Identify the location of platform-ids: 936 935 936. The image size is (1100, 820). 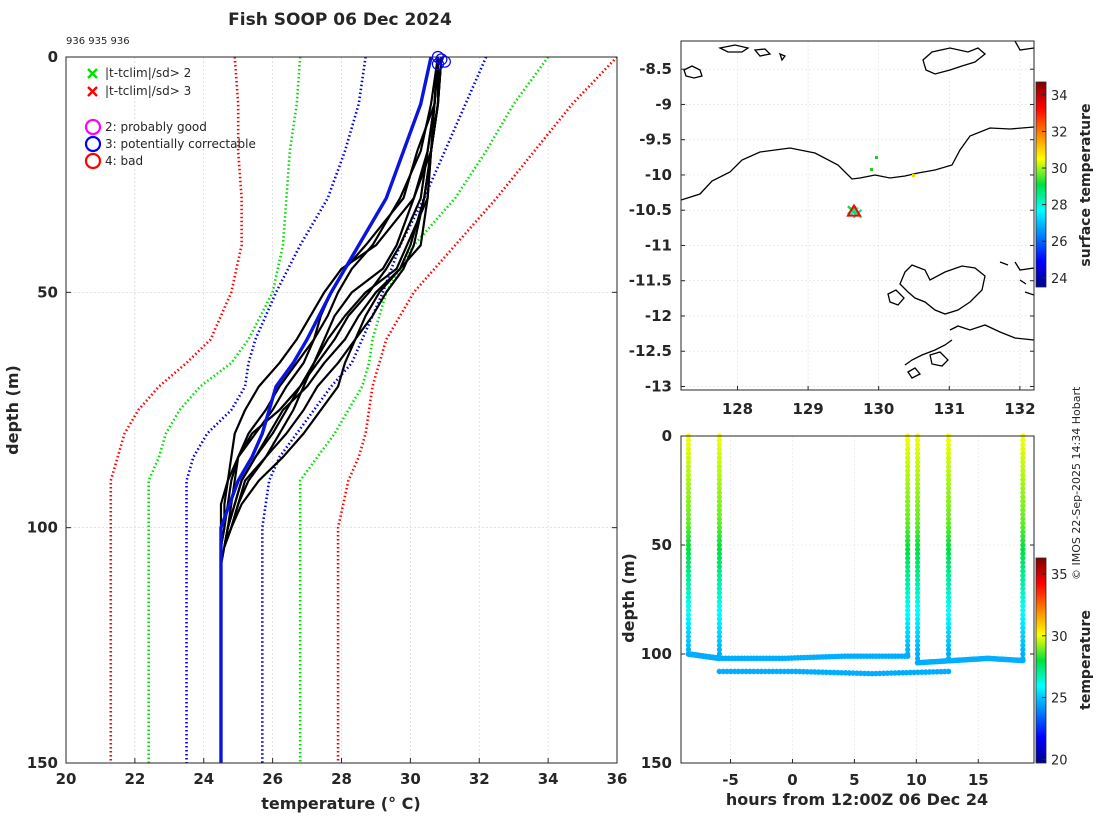
(98, 41).